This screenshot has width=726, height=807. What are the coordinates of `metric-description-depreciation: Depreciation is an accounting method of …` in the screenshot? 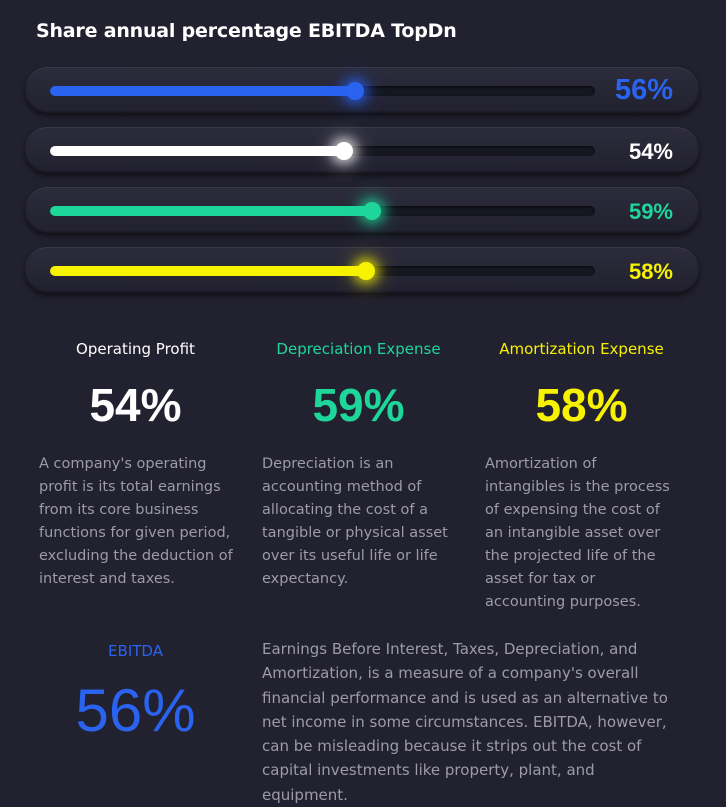 It's located at (355, 521).